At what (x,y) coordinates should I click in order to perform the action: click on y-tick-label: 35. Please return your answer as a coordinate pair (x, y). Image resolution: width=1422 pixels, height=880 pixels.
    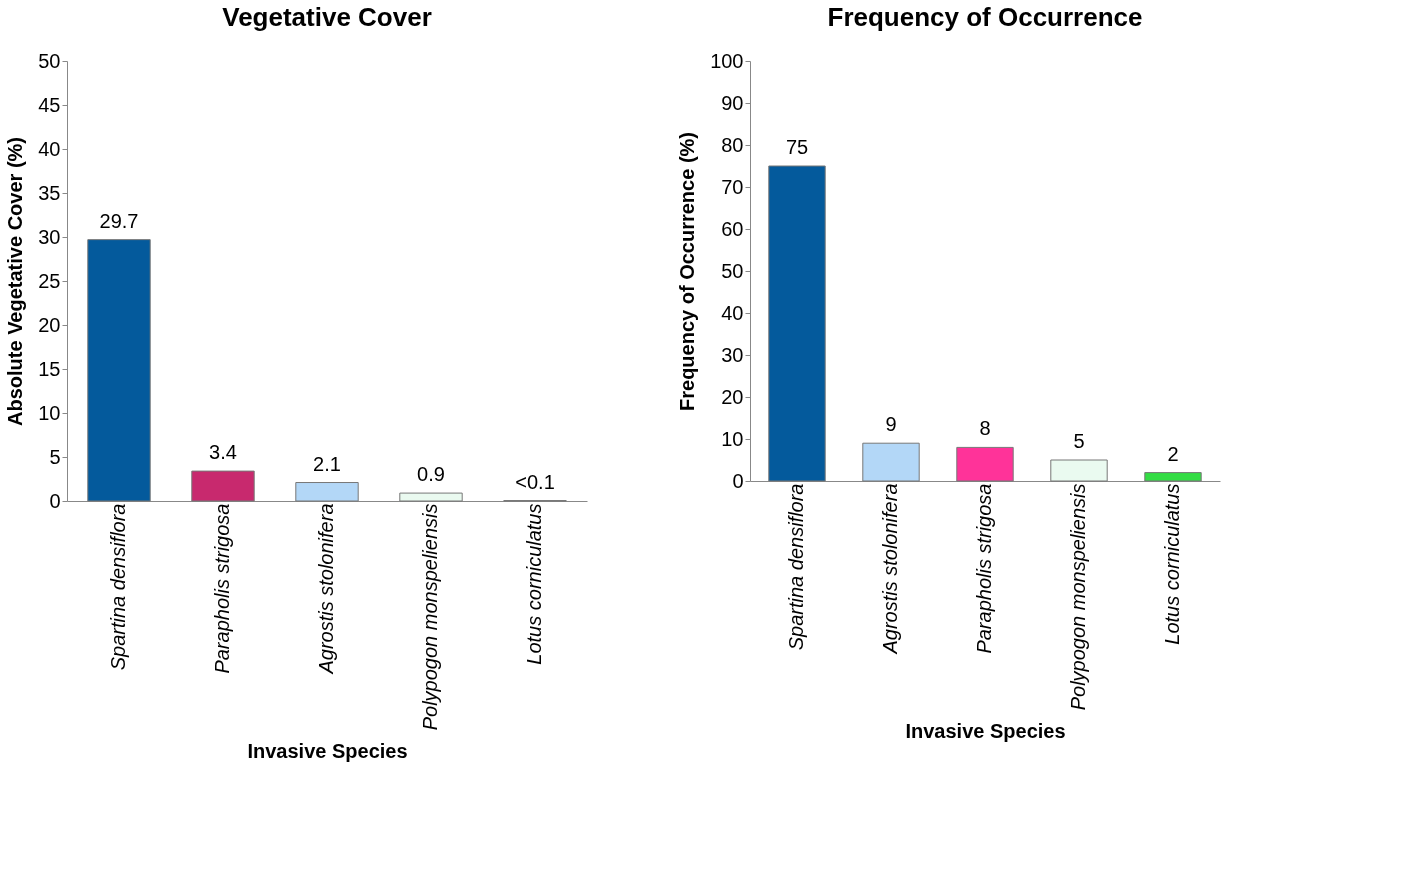
    Looking at the image, I should click on (49, 192).